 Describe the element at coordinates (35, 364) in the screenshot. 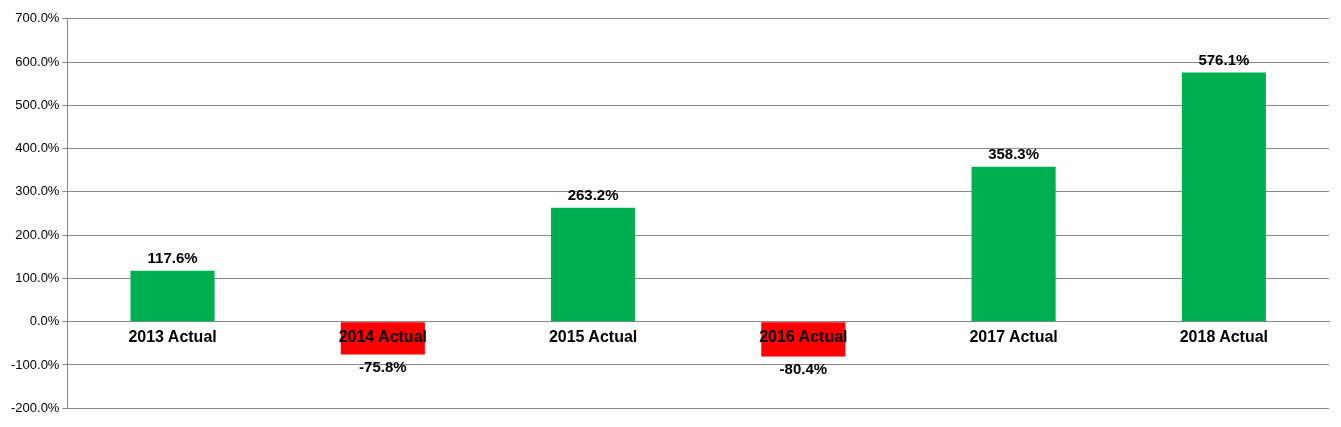

I see `y-tick-label: -100.0%` at that location.